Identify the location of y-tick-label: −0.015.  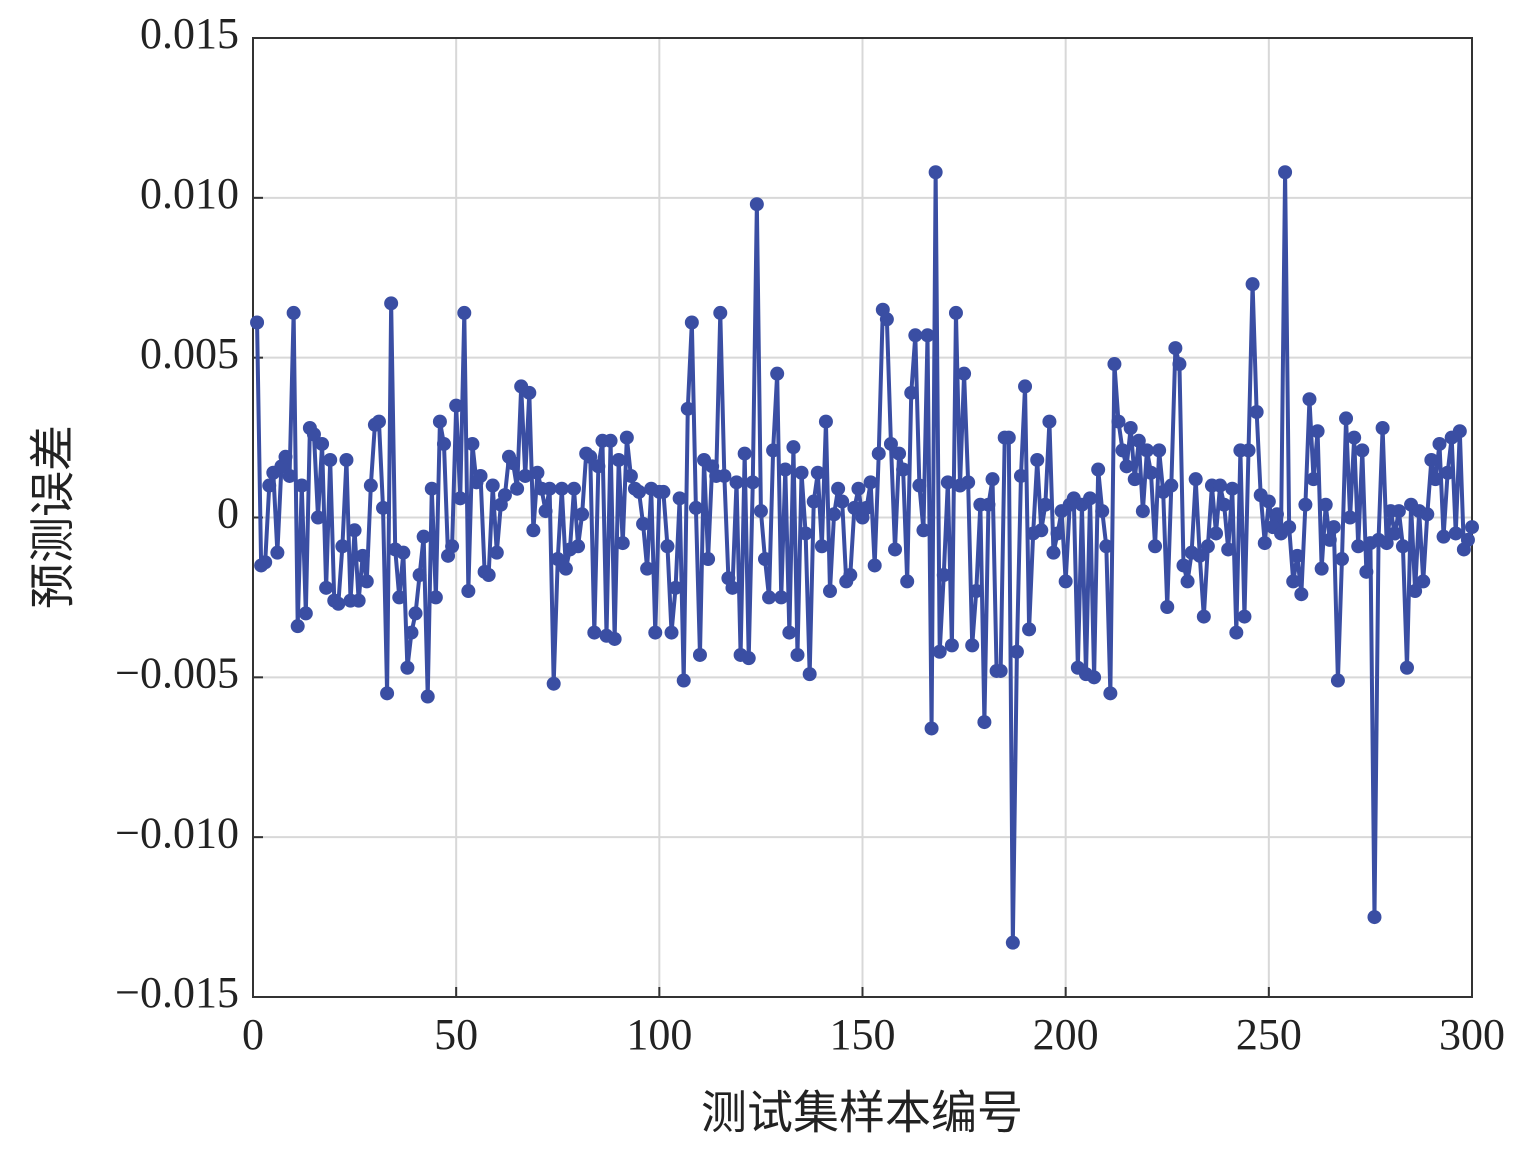
(177, 992).